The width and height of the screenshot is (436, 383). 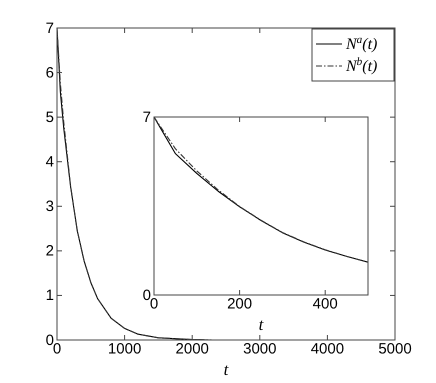 I want to click on x-tick-label: 400, so click(x=325, y=304).